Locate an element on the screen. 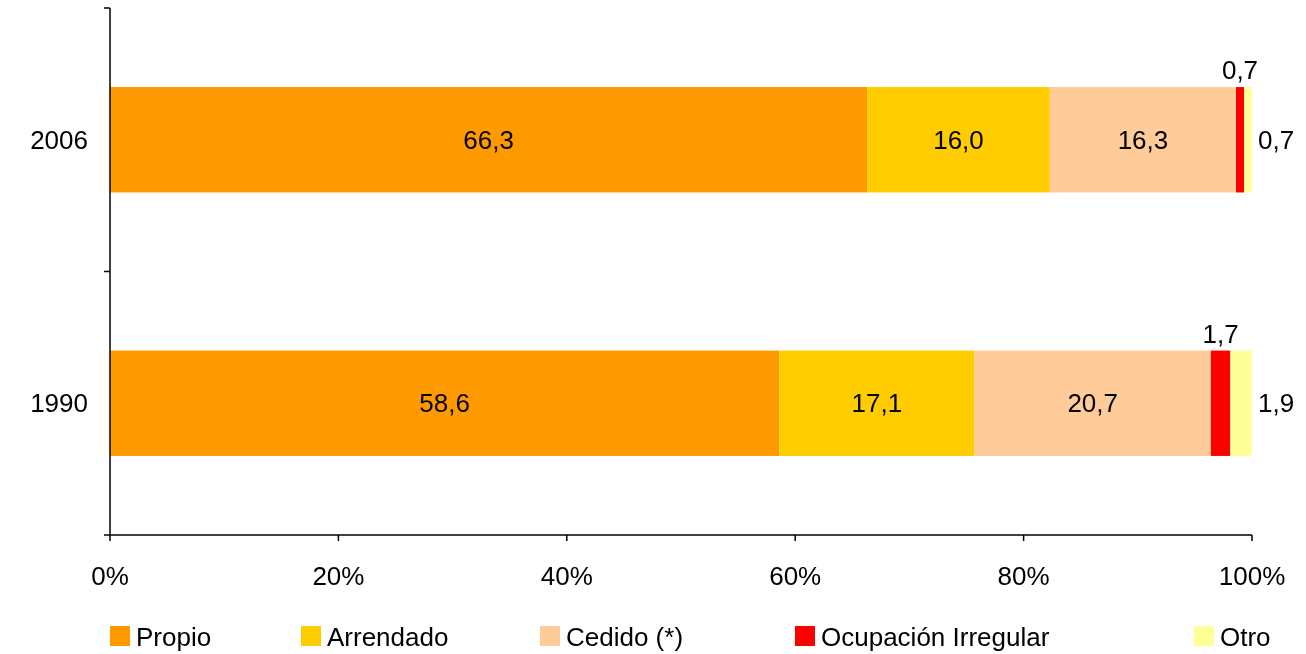 This screenshot has width=1306, height=654. data-label: 58,6 is located at coordinates (444, 403).